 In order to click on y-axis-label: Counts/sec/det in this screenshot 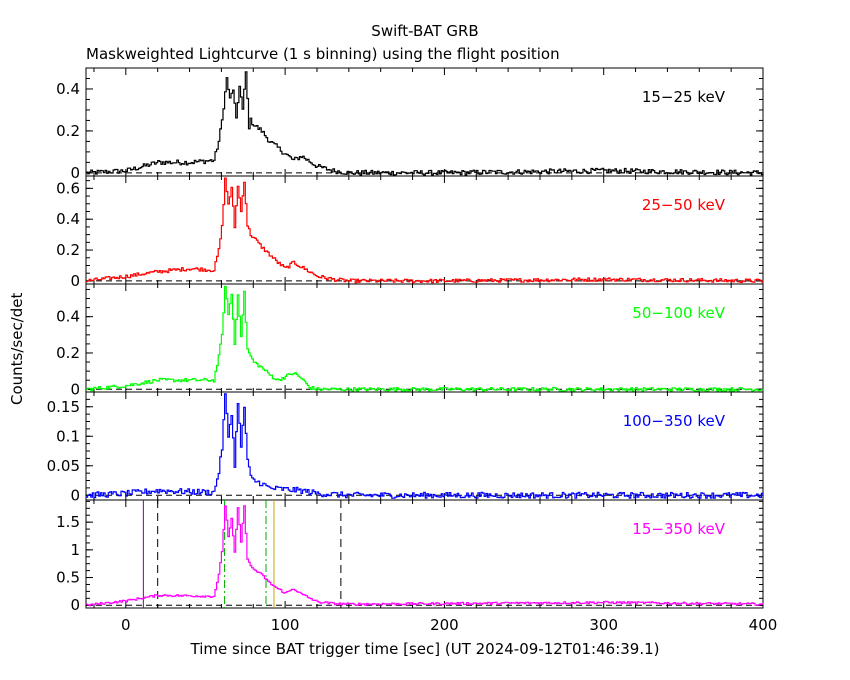, I will do `click(17, 348)`.